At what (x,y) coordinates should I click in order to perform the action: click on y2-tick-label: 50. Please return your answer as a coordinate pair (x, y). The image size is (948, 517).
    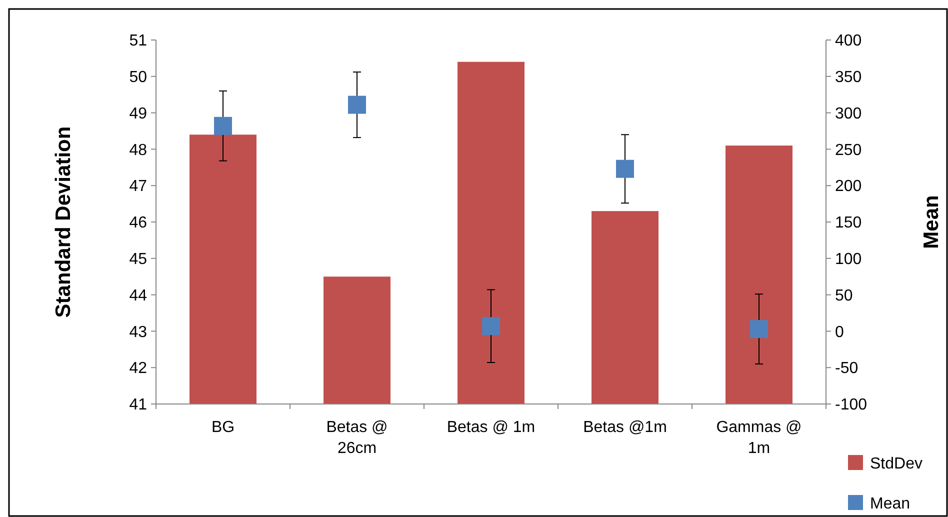
    Looking at the image, I should click on (844, 295).